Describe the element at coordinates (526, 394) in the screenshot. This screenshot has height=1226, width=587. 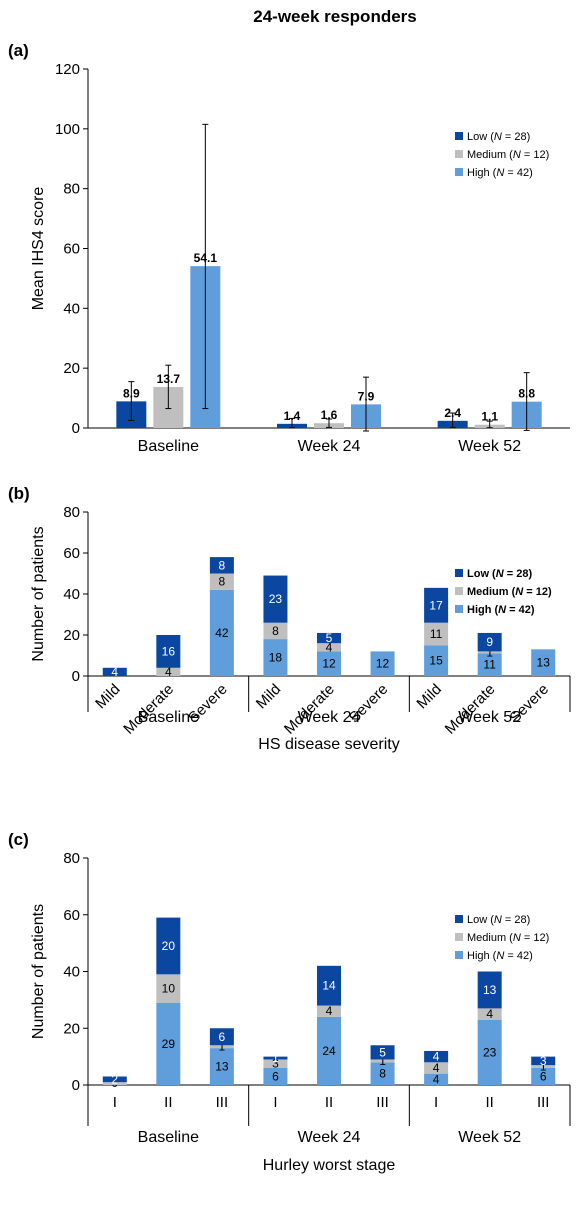
I see `bar-value-label: 8.8` at that location.